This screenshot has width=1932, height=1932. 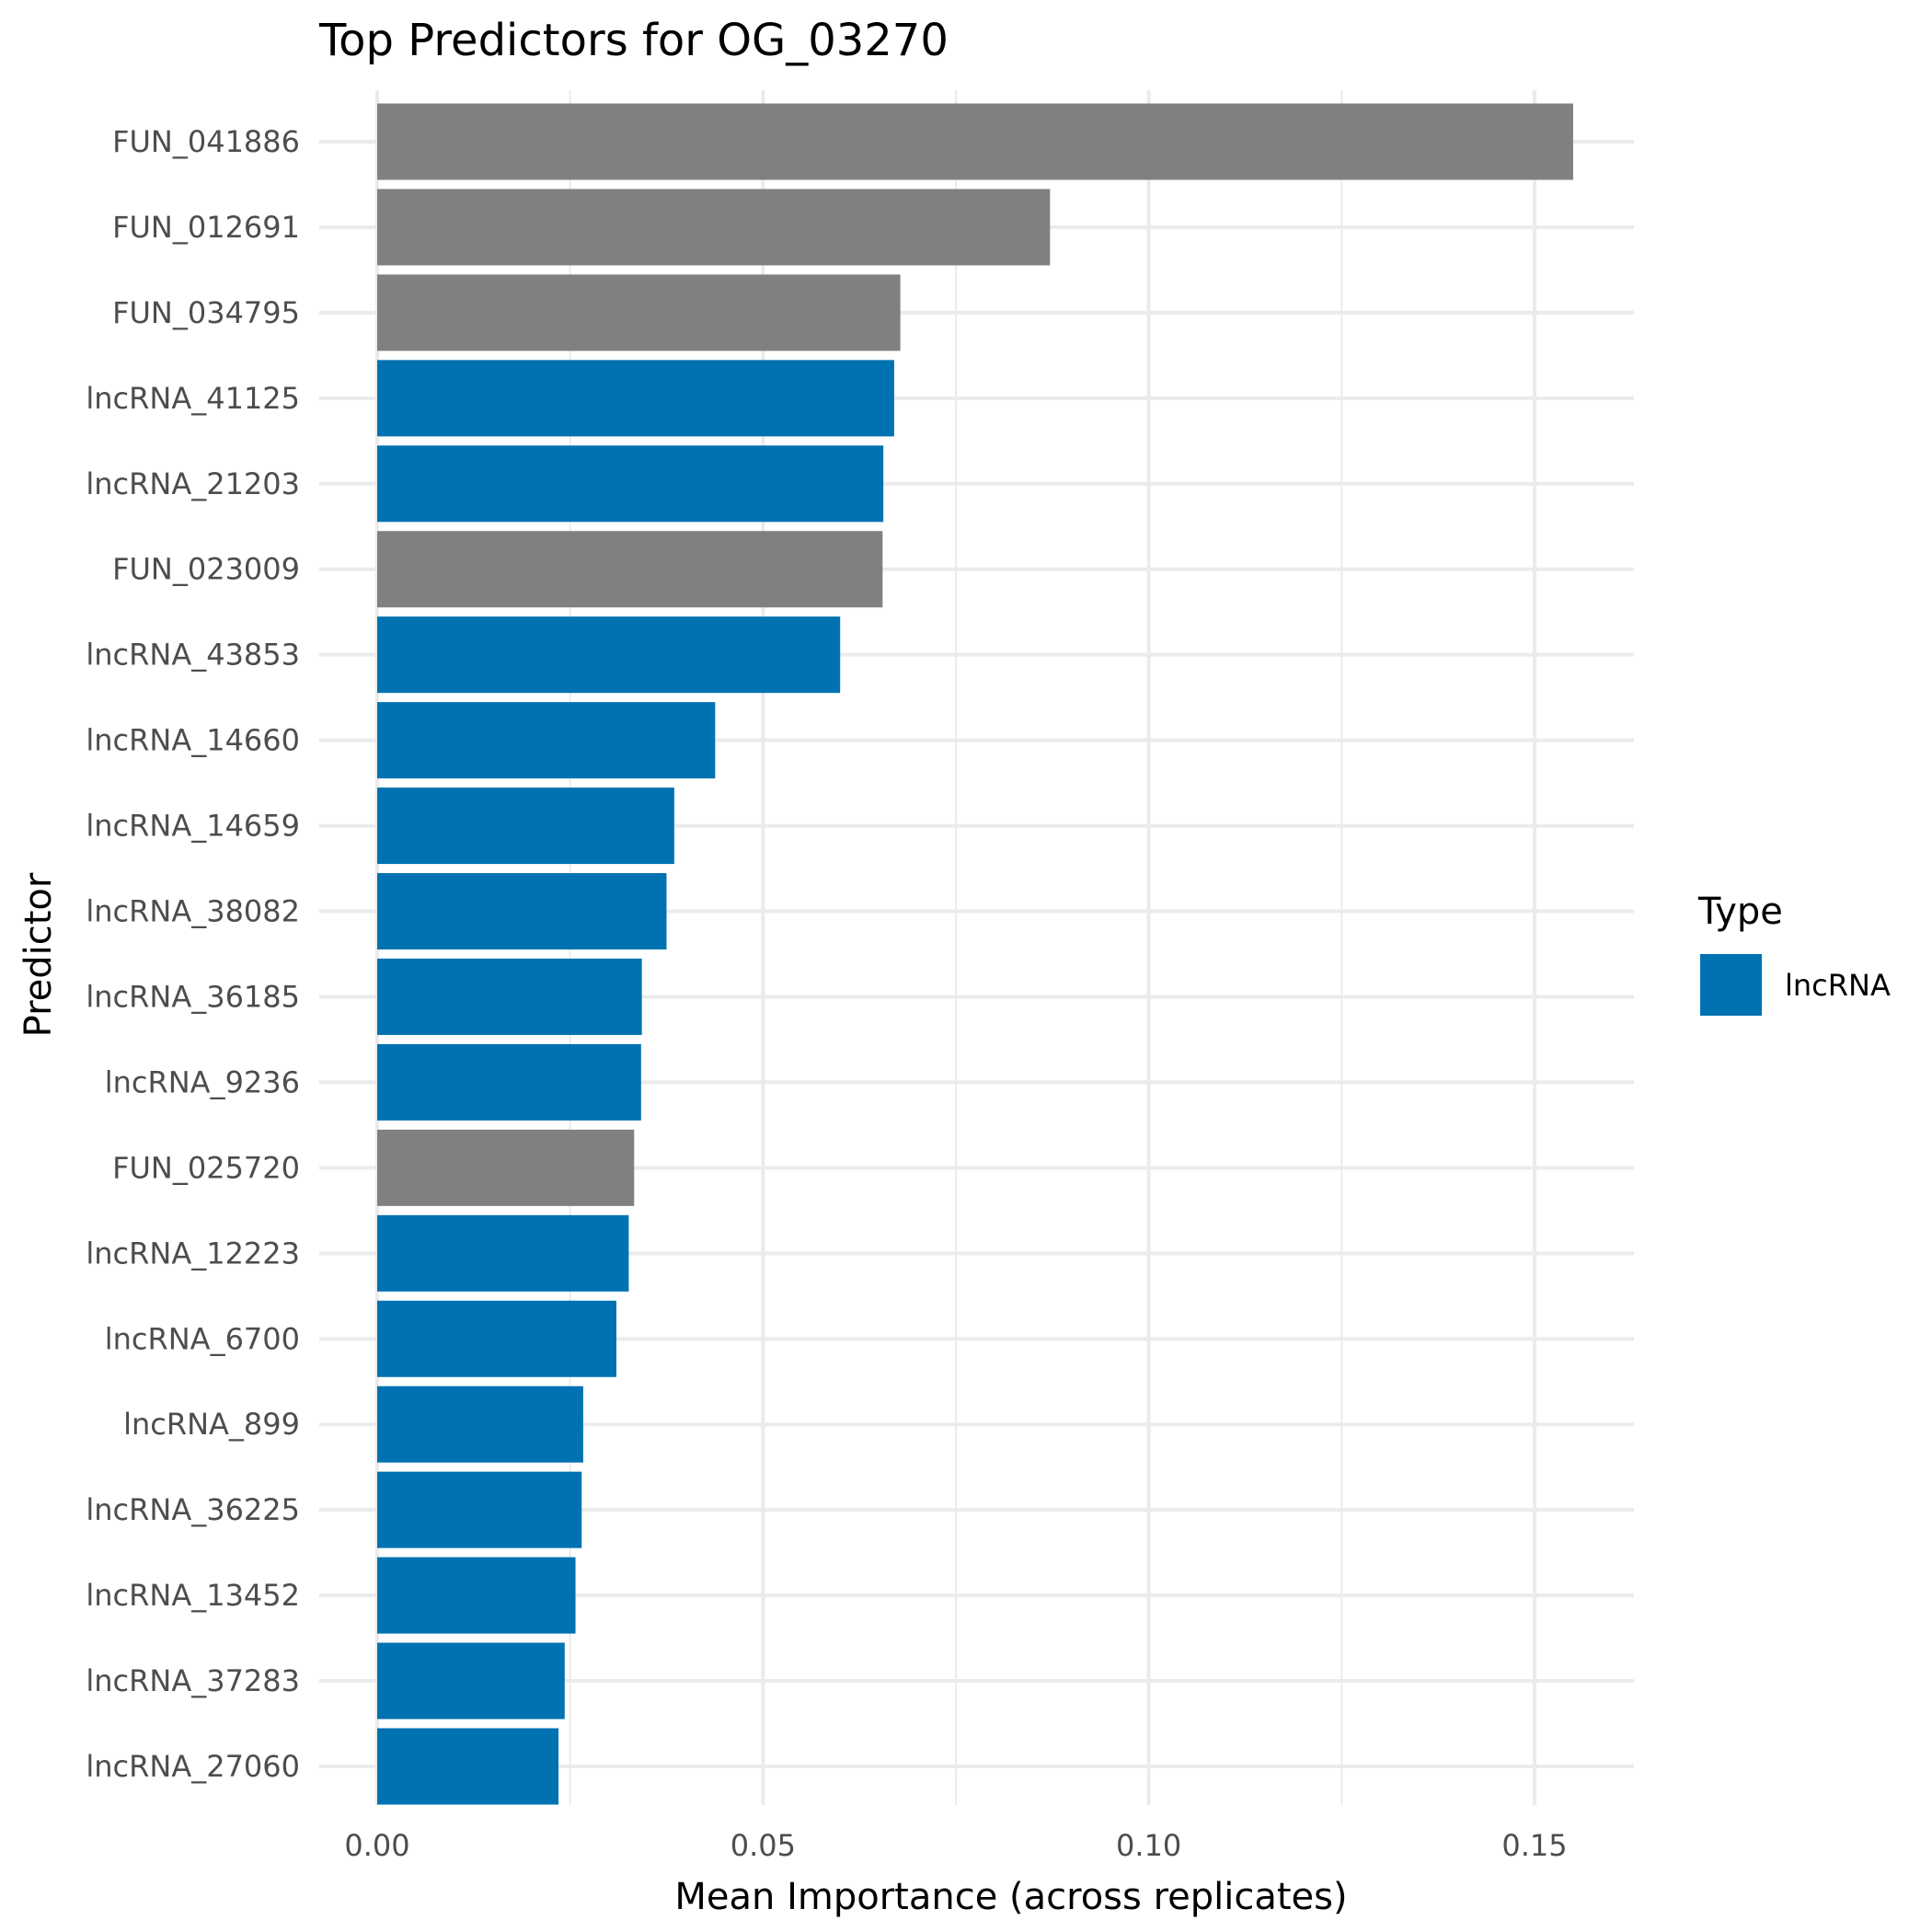 What do you see at coordinates (1534, 1845) in the screenshot?
I see `x-tick-label: 0.15` at bounding box center [1534, 1845].